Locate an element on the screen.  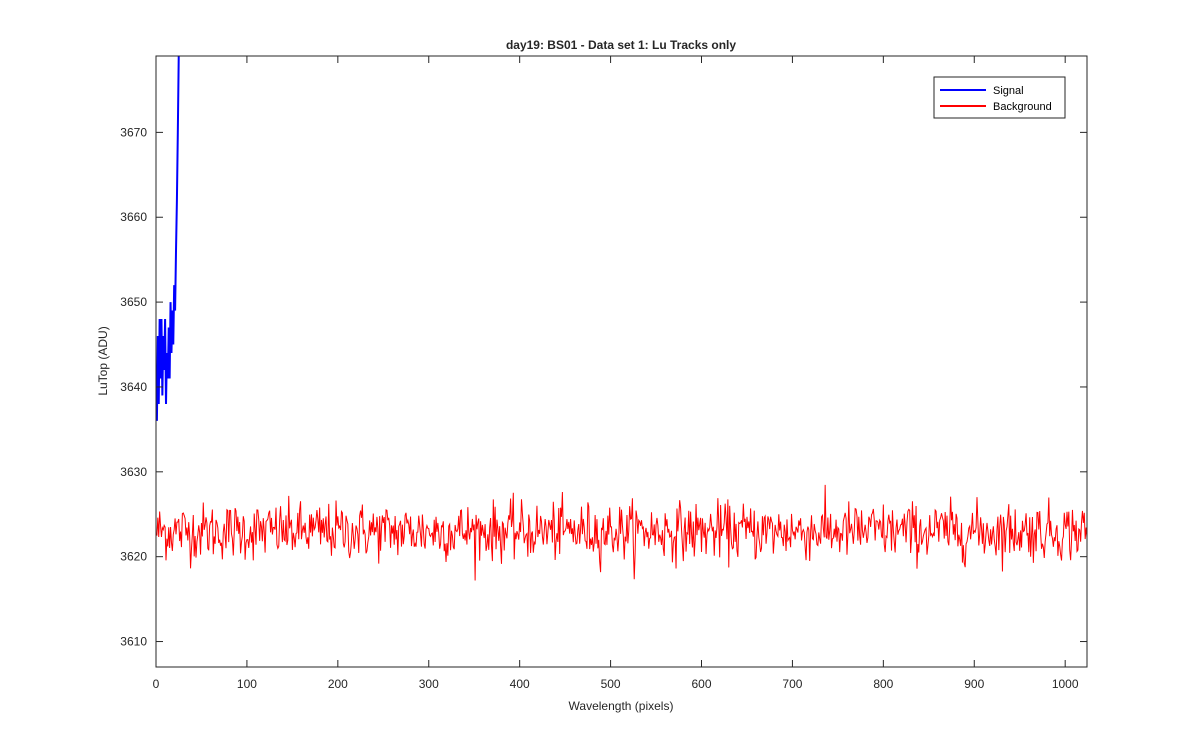
x-tick-label: 400 is located at coordinates (520, 684).